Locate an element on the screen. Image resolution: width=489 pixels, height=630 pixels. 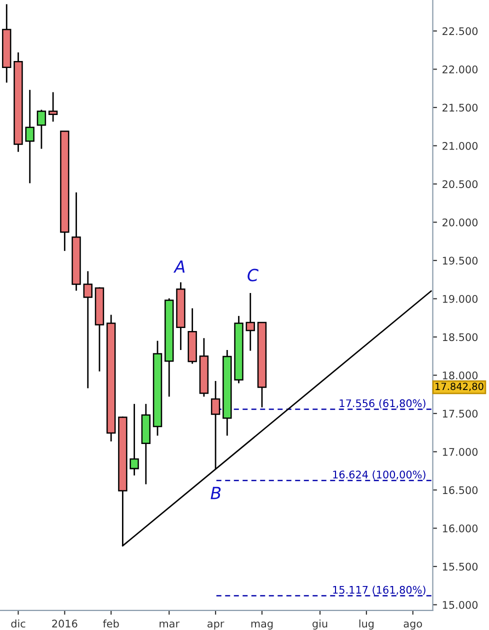
x-tick-label: mag is located at coordinates (262, 626).